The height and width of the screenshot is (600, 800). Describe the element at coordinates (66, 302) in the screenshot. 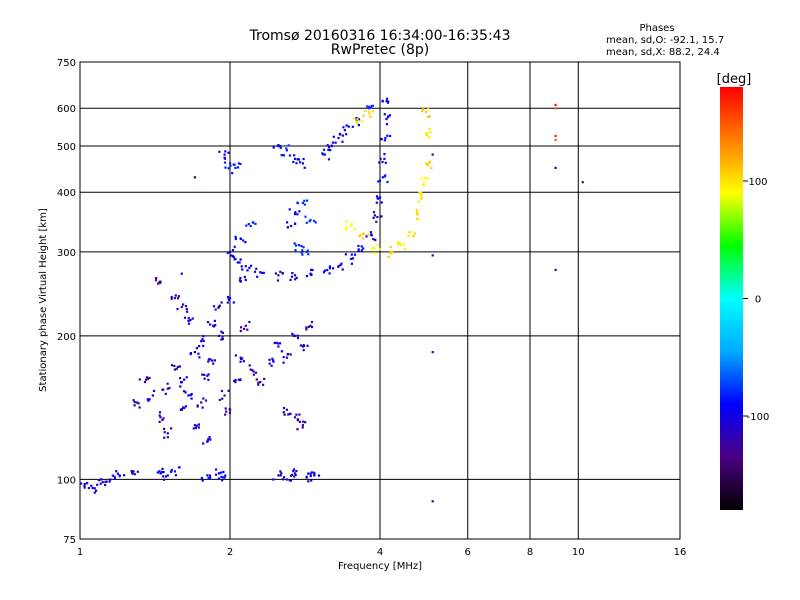

I see `y-ticks: 75 100 200 300 400 500 600 750` at that location.